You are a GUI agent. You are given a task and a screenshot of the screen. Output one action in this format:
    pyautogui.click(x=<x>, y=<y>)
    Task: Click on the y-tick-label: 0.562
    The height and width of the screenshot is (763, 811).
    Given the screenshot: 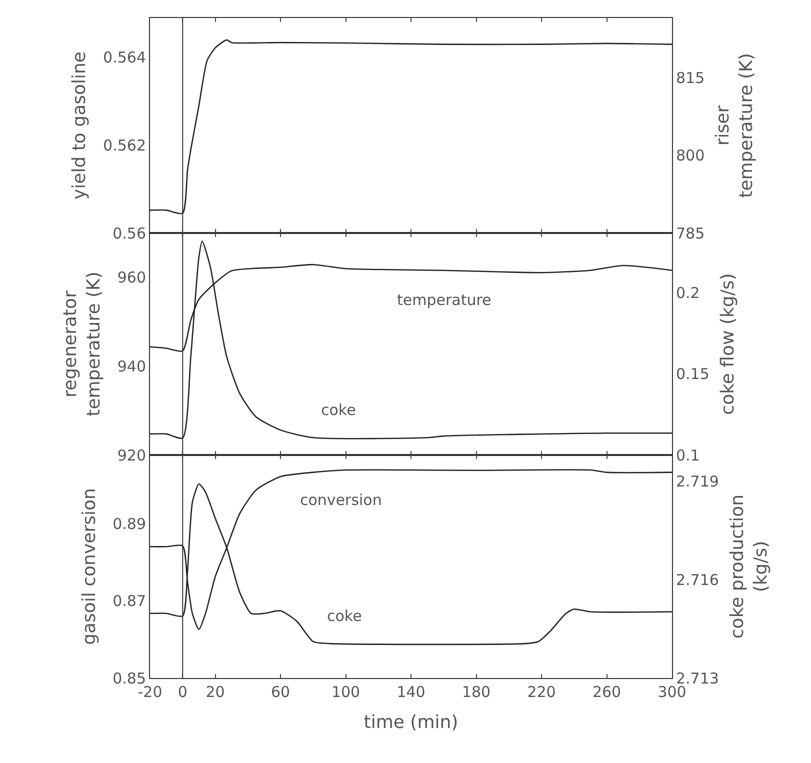 What is the action you would take?
    pyautogui.click(x=124, y=145)
    